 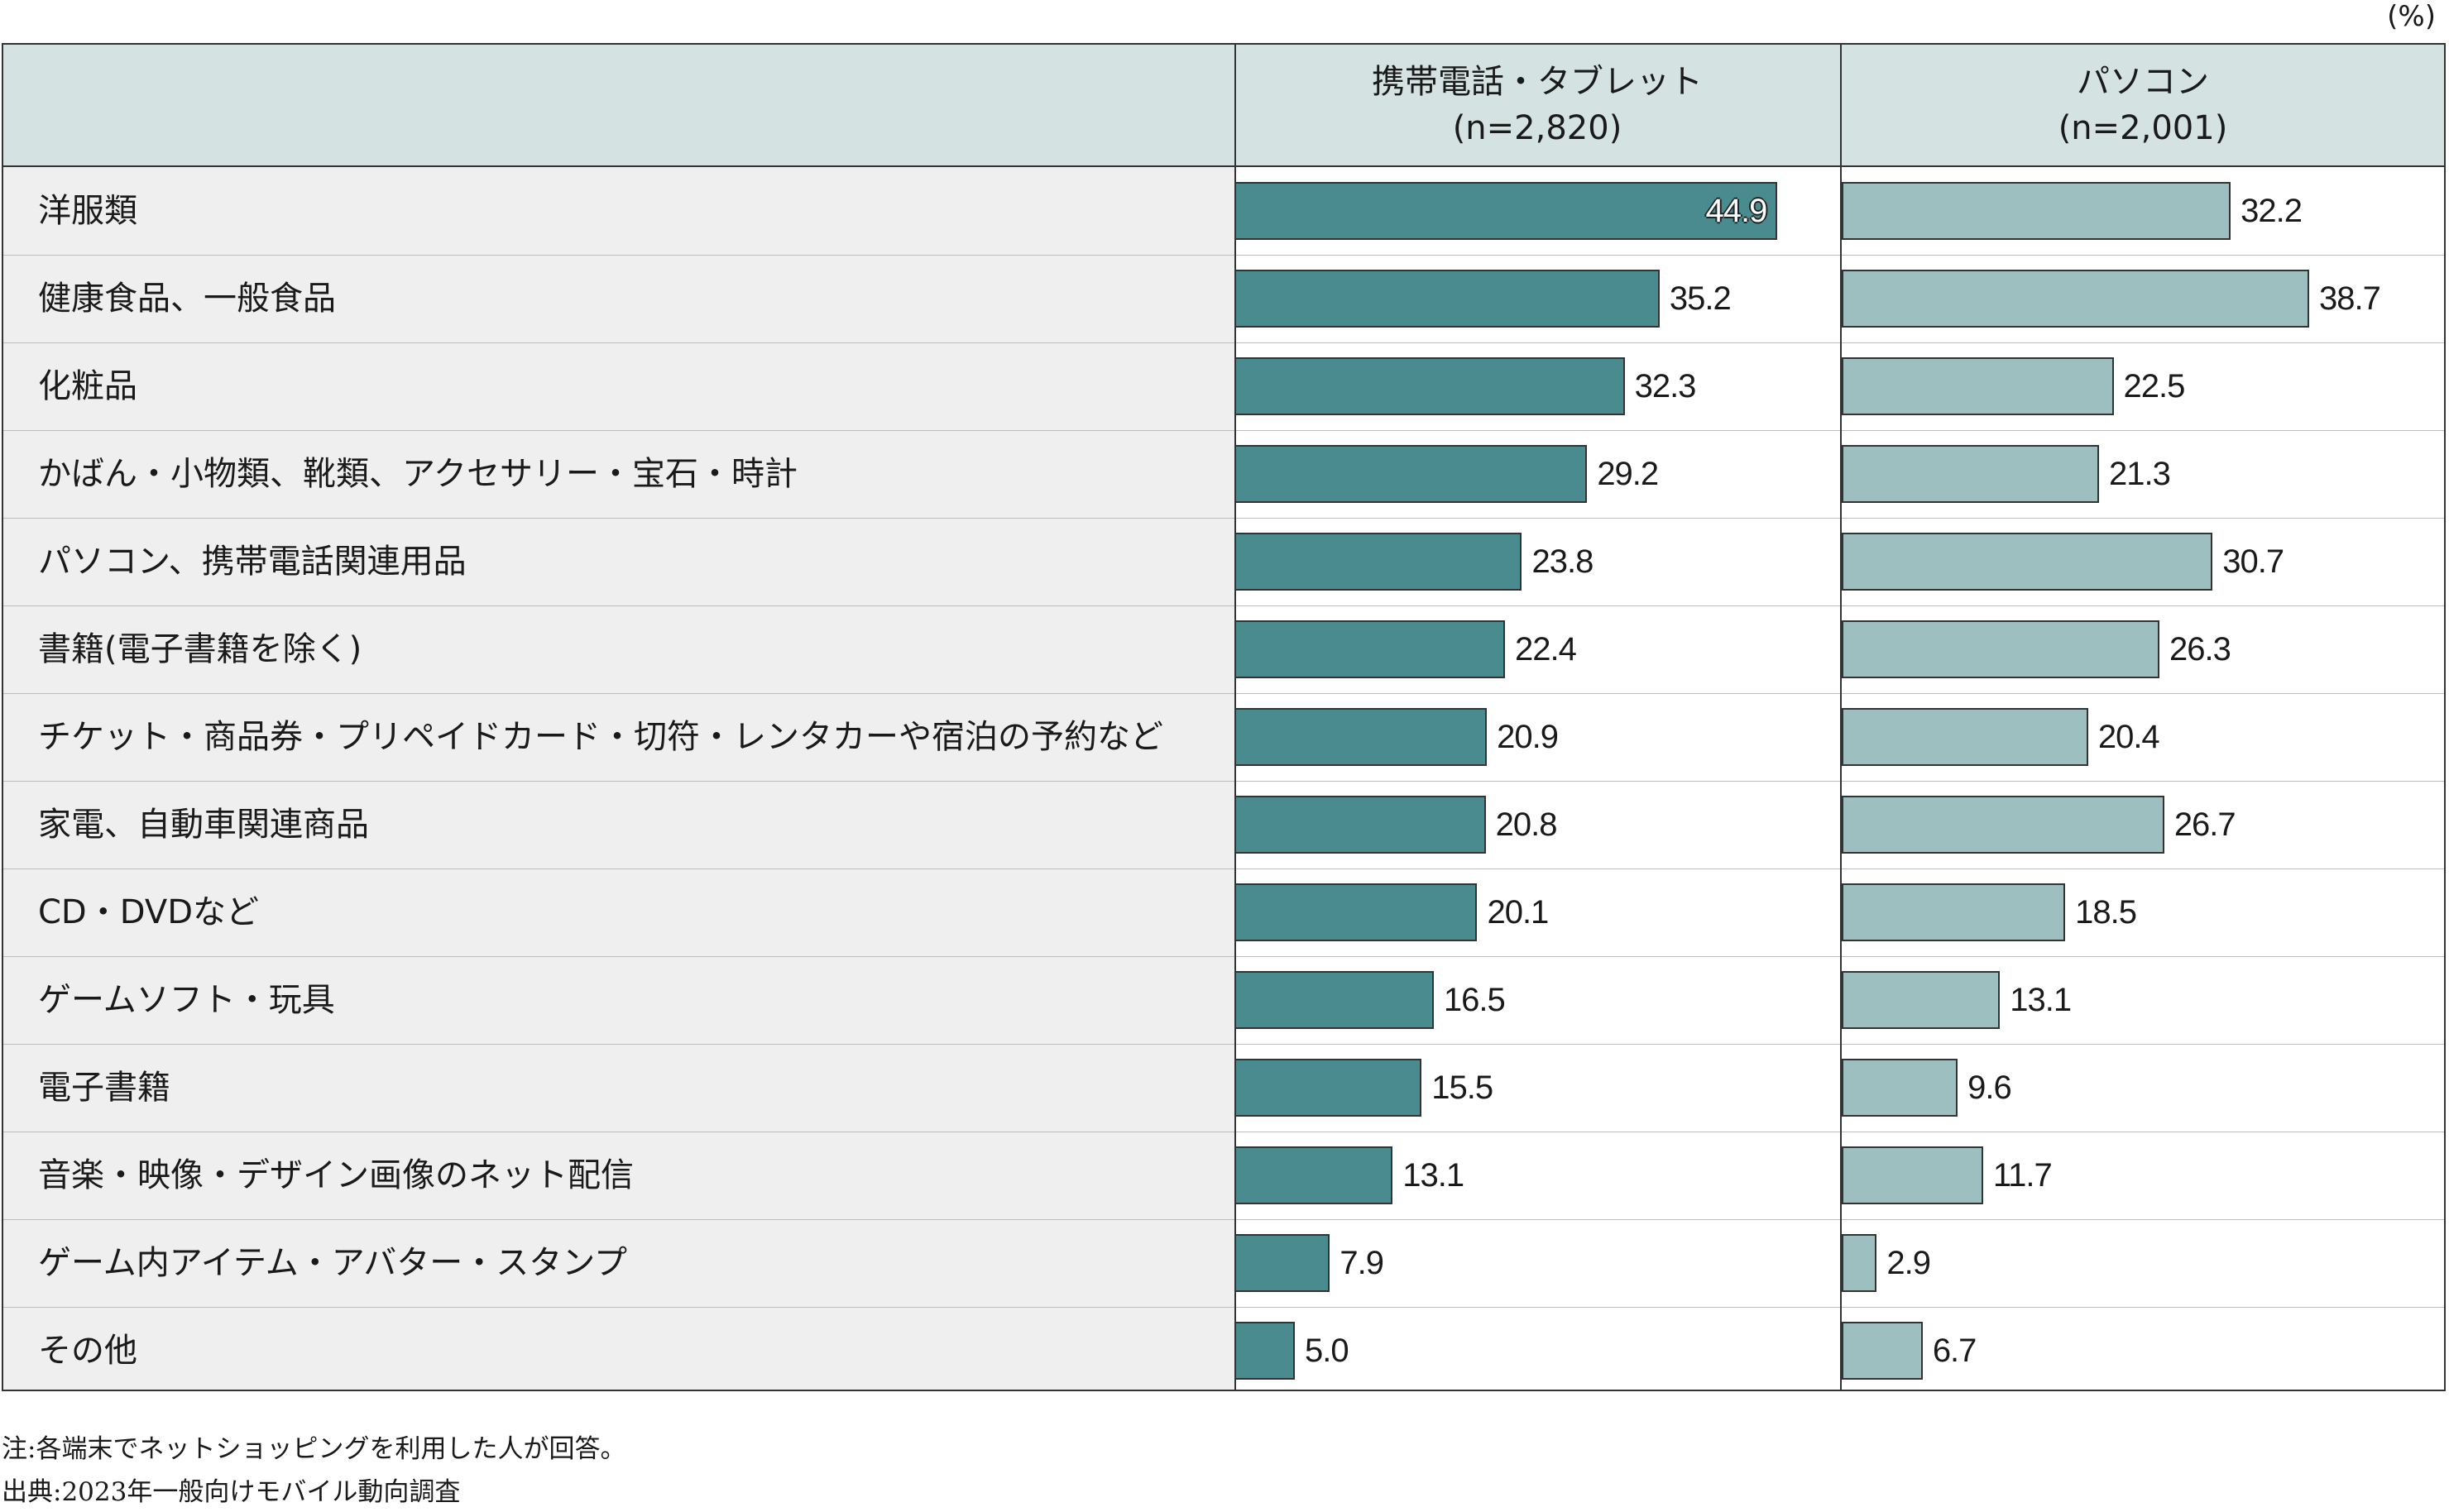 I want to click on value-label-pc: 13.1, so click(x=2041, y=1000).